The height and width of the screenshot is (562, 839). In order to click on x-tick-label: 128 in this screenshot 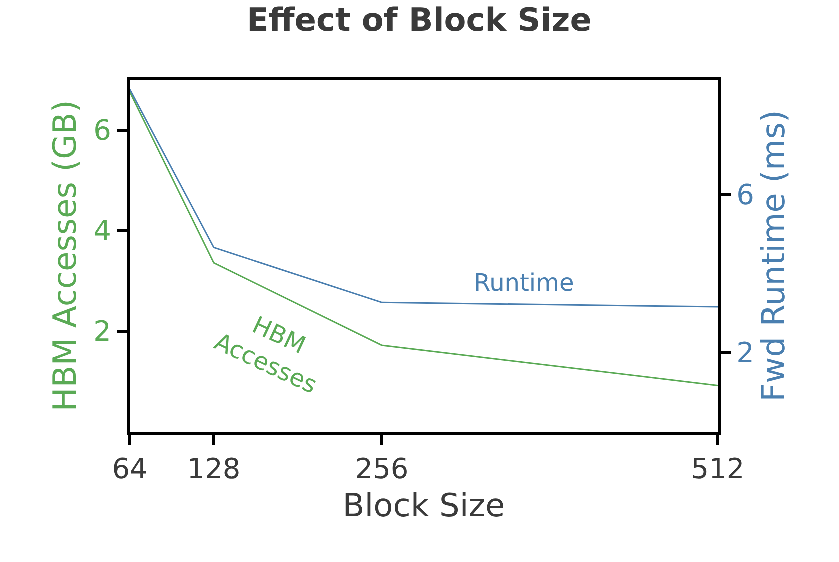, I will do `click(214, 469)`.